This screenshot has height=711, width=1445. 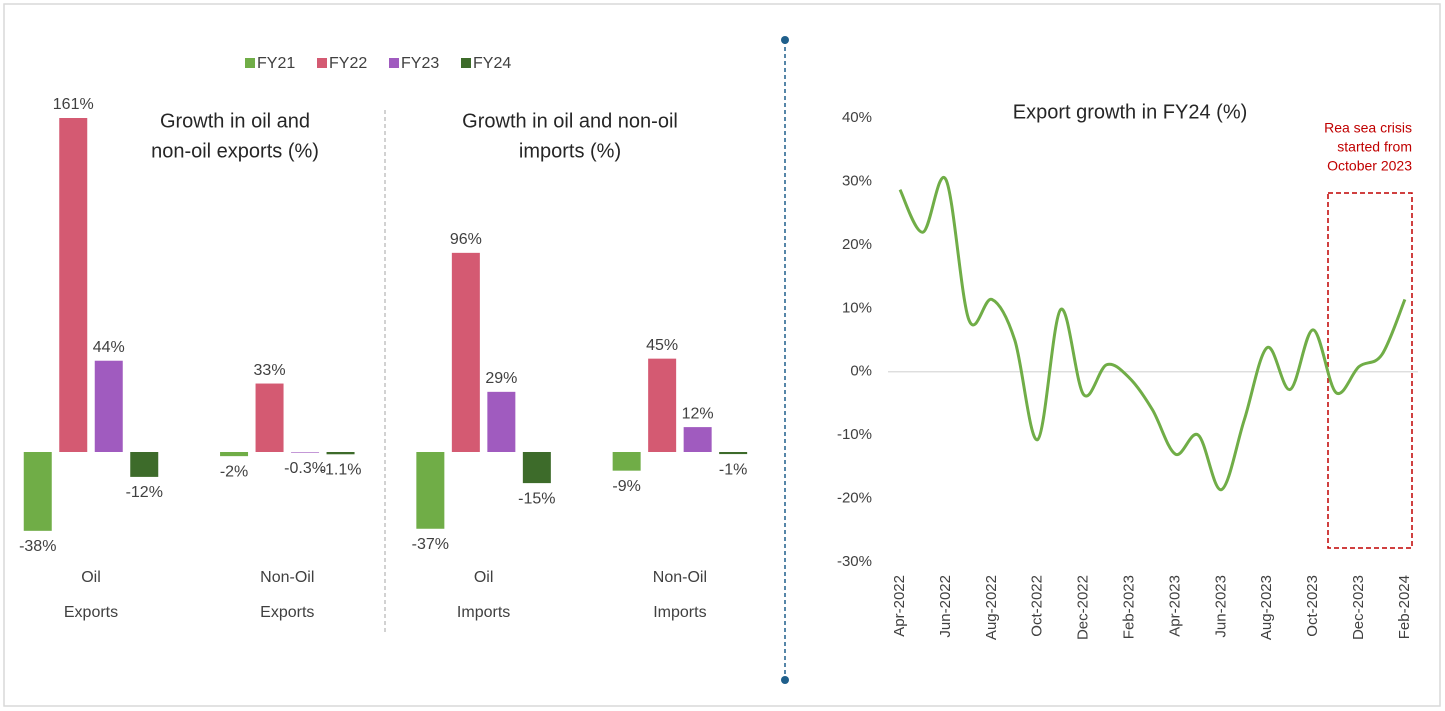 What do you see at coordinates (1220, 606) in the screenshot?
I see `x-tick-label: Jun-2023` at bounding box center [1220, 606].